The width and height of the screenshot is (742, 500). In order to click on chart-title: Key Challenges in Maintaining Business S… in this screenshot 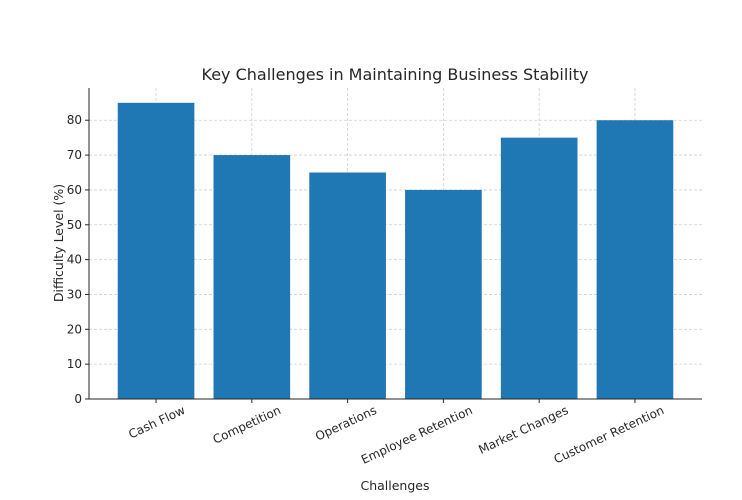, I will do `click(395, 74)`.